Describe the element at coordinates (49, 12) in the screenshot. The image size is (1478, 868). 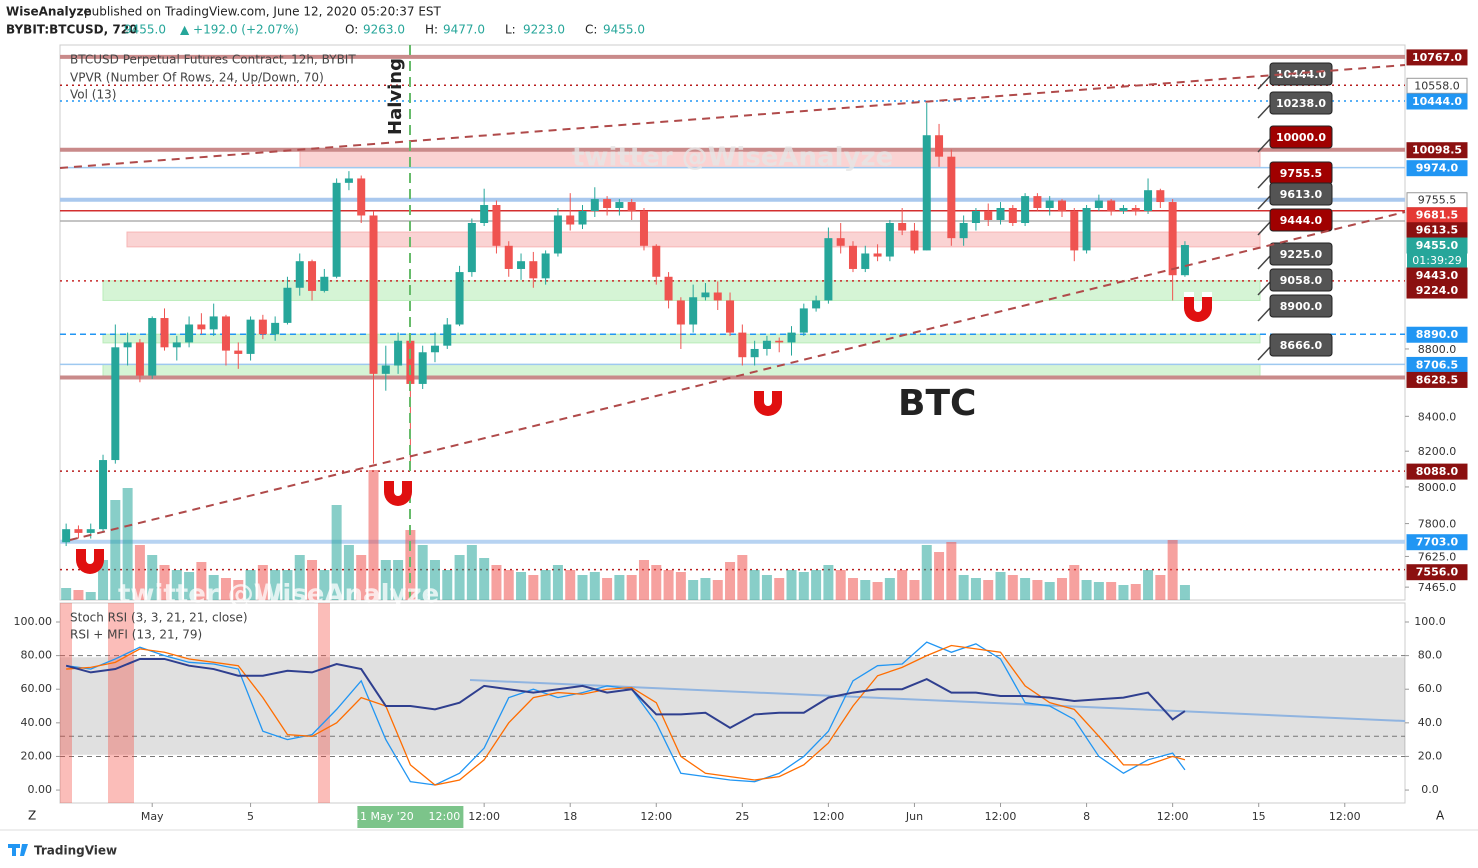
I see `publisher: WiseAnalyze` at that location.